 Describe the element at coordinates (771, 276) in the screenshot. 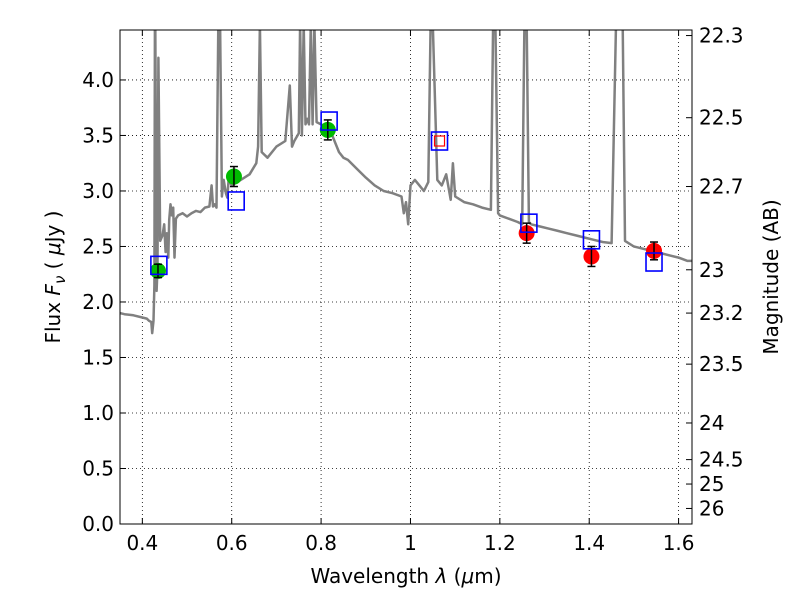

I see `right-axis-label: Magnitude (AB)` at that location.